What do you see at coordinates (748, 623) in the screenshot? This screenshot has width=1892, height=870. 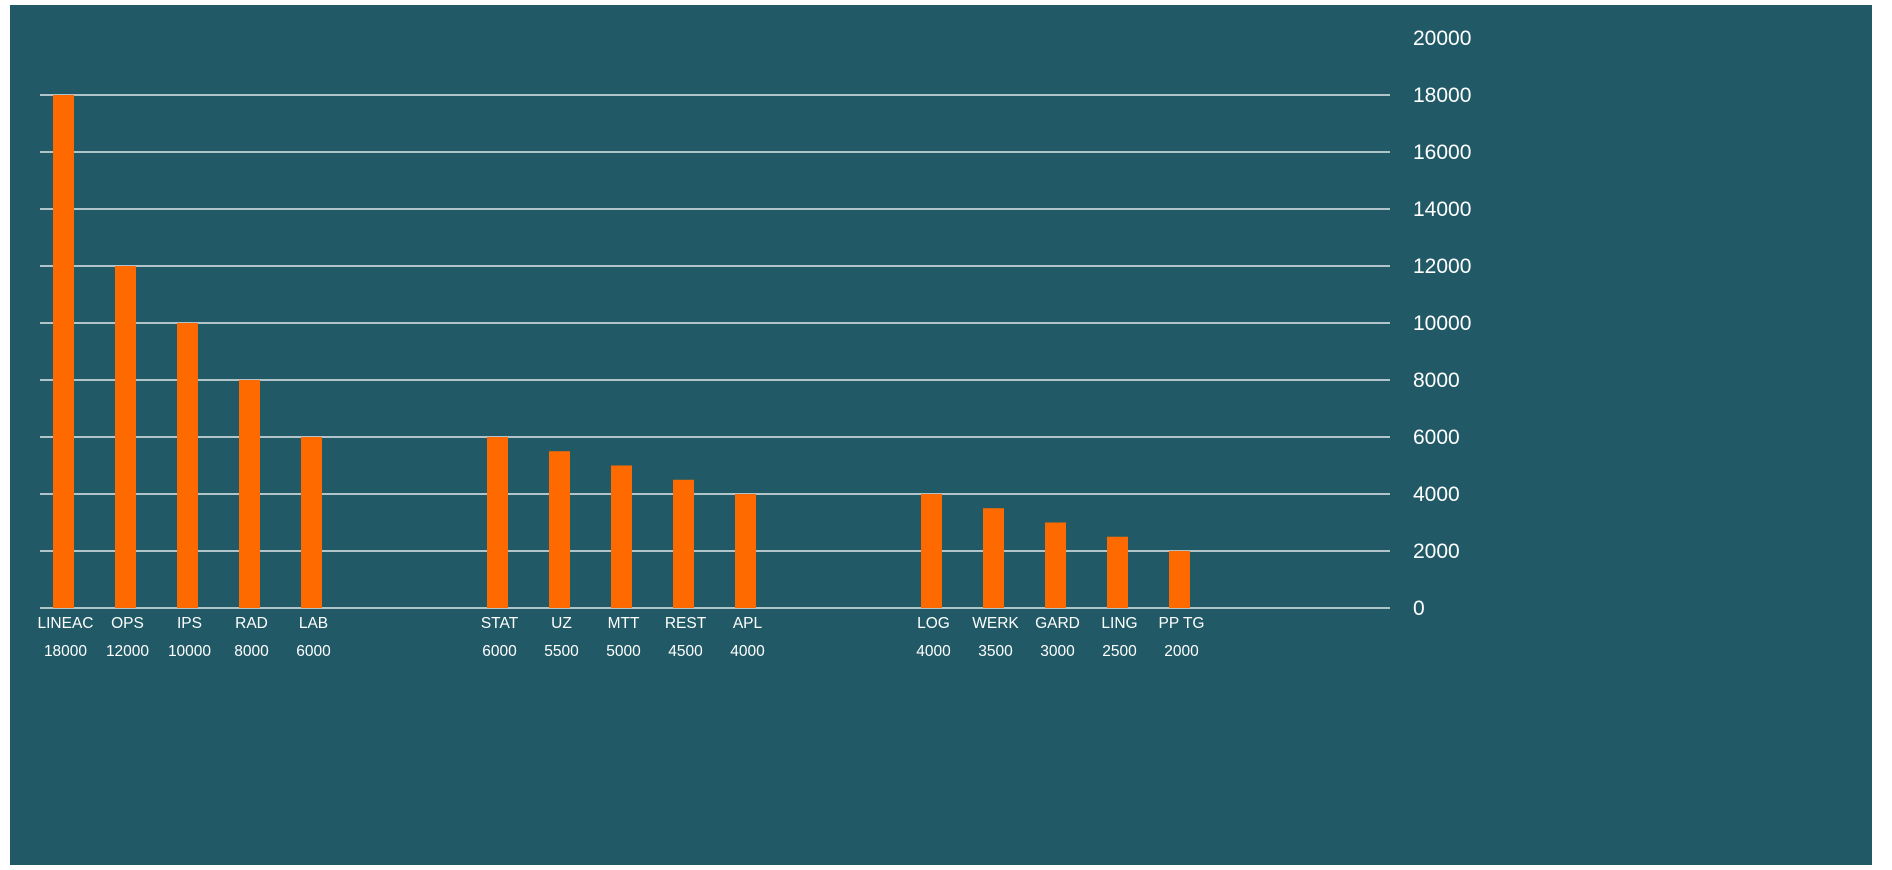 I see `category-label: APL` at bounding box center [748, 623].